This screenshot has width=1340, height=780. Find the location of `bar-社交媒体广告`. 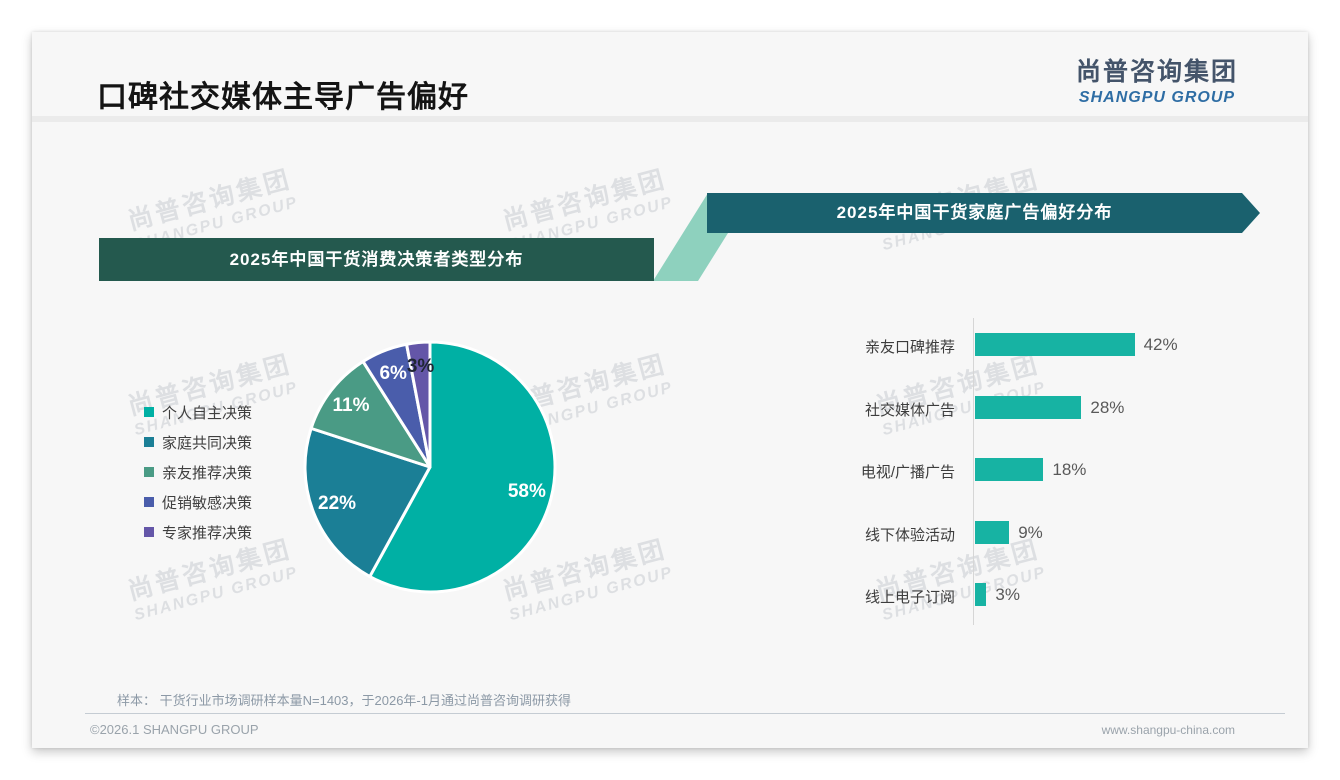

bar-社交媒体广告 is located at coordinates (1028, 407).